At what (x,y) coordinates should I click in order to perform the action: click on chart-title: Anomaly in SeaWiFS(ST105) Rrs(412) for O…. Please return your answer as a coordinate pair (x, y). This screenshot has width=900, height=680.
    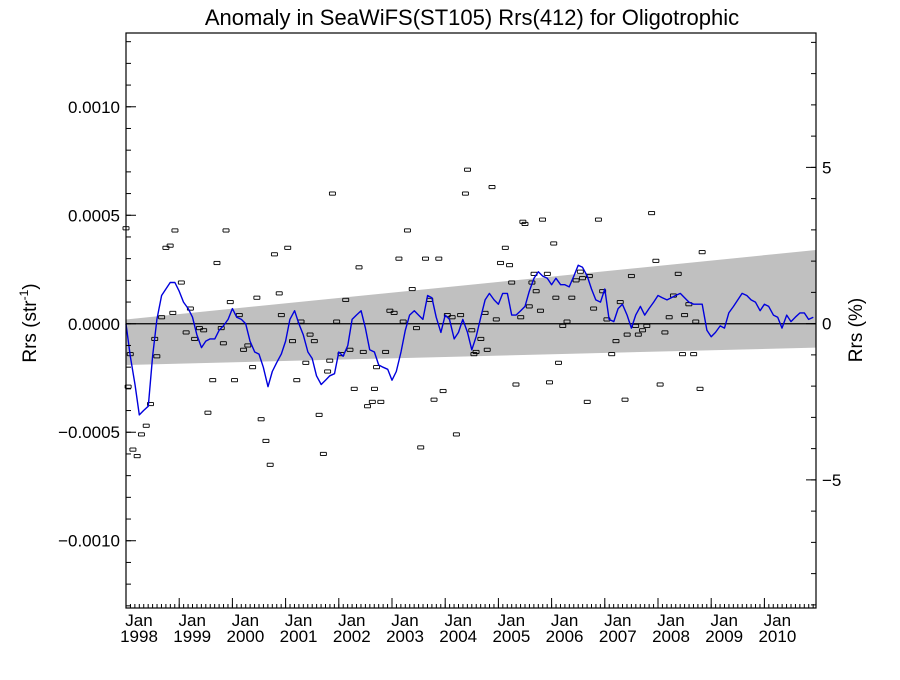
    Looking at the image, I should click on (472, 17).